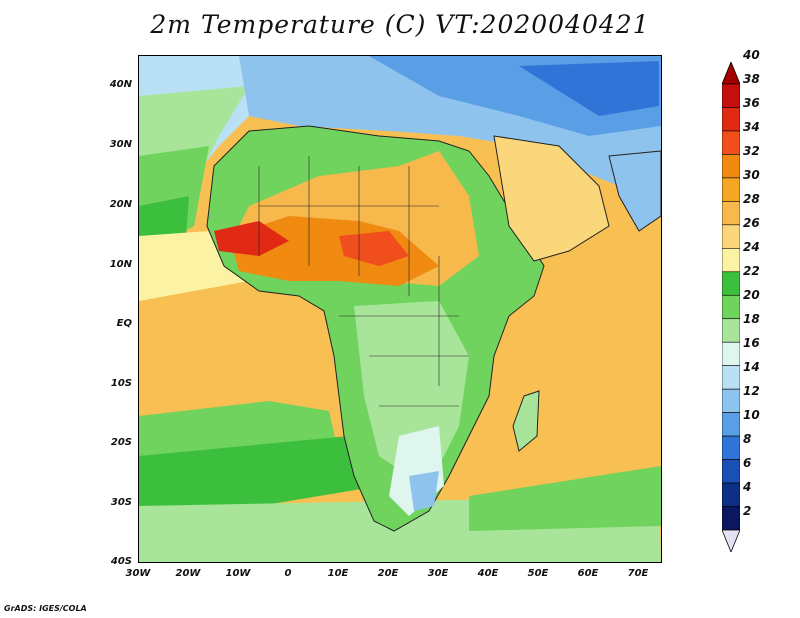 This screenshot has width=800, height=618. Describe the element at coordinates (121, 442) in the screenshot. I see `y-axis-label: 20S` at that location.